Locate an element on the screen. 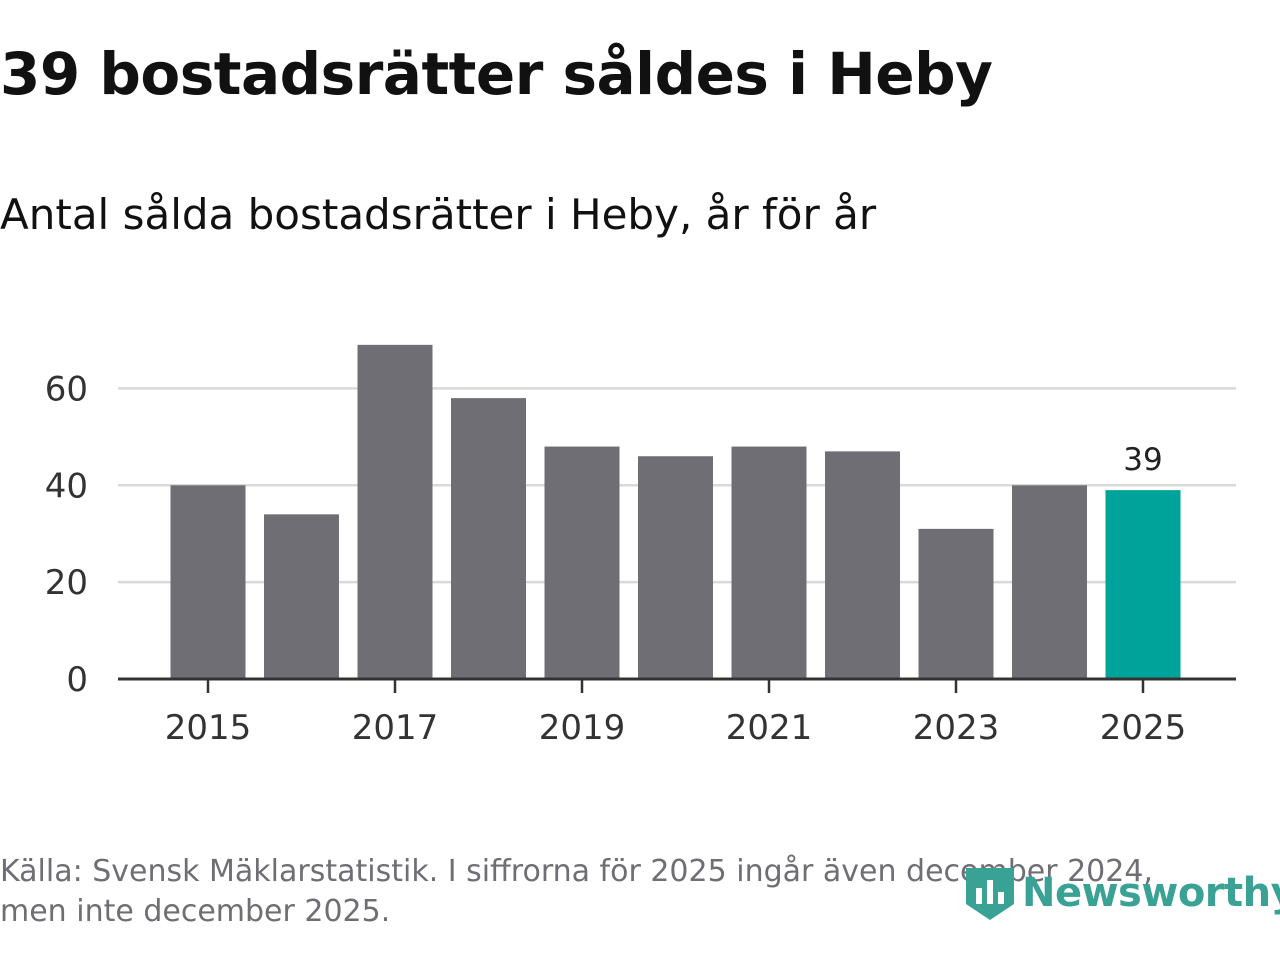  bar-2017 is located at coordinates (395, 511).